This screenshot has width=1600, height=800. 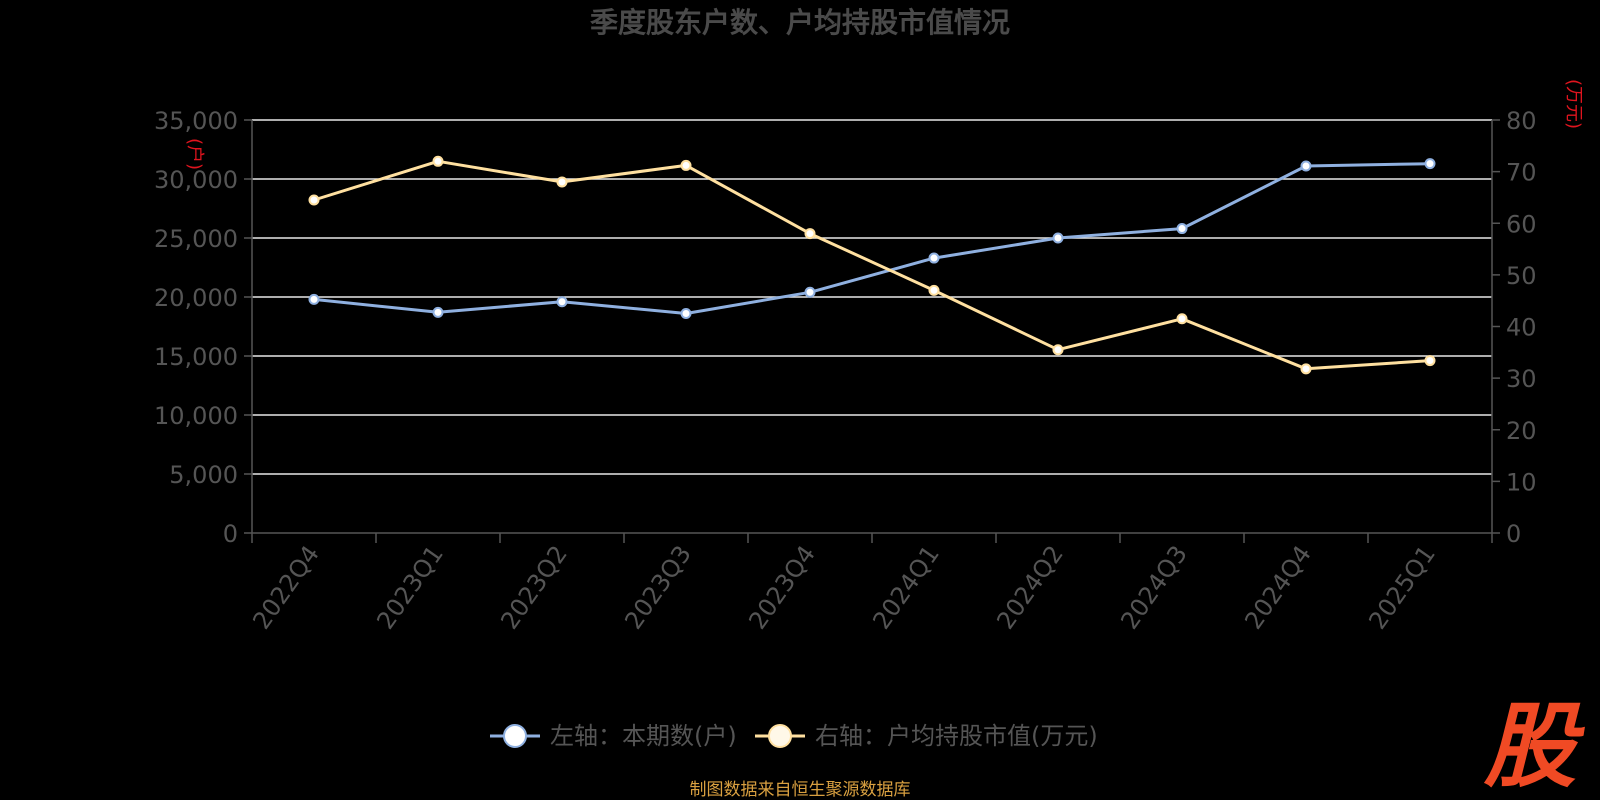 What do you see at coordinates (1154, 587) in the screenshot?
I see `x-axis-tick-label: 2024Q3` at bounding box center [1154, 587].